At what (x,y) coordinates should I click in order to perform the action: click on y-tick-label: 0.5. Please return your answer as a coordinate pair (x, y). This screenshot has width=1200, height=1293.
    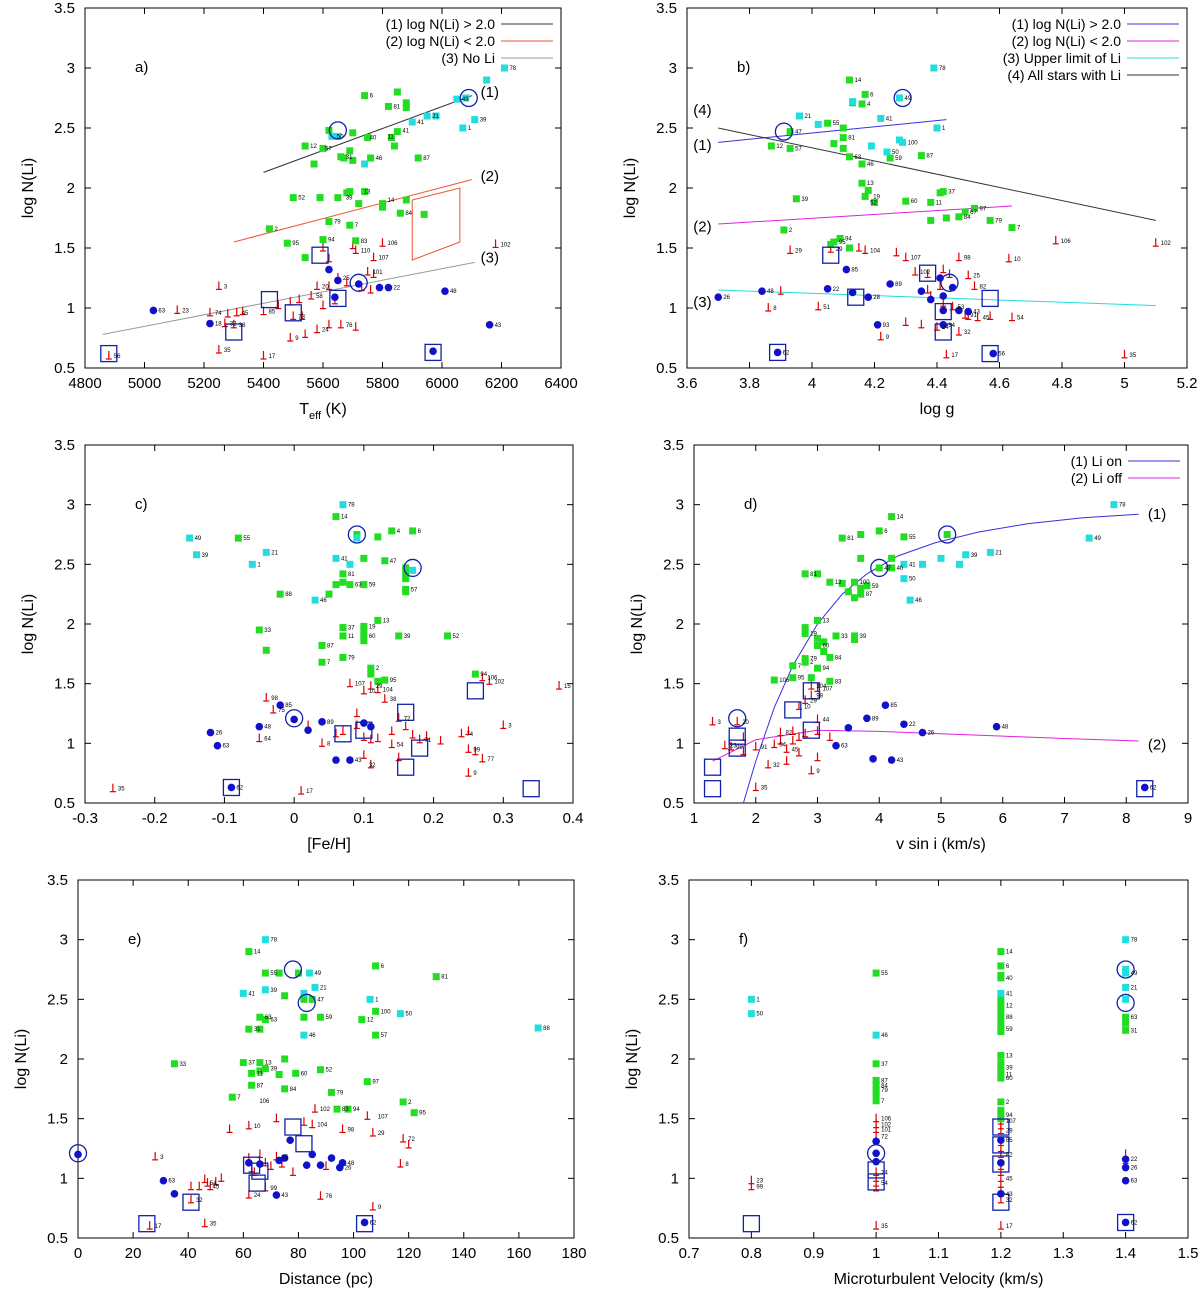
    Looking at the image, I should click on (57, 1238).